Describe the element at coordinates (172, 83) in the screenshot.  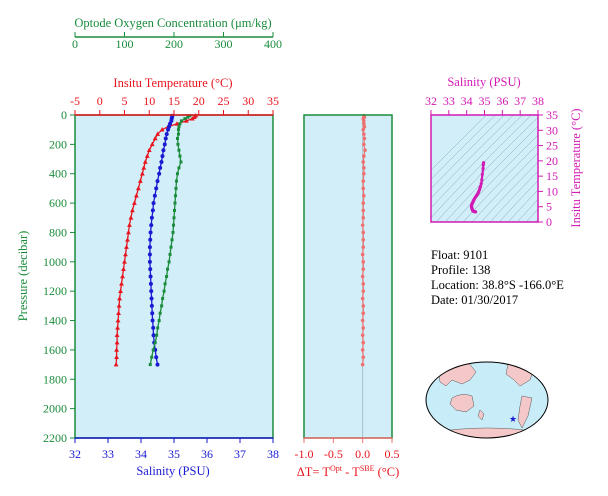
I see `temperature-axis-title: Insitu Temperature (°C)` at that location.